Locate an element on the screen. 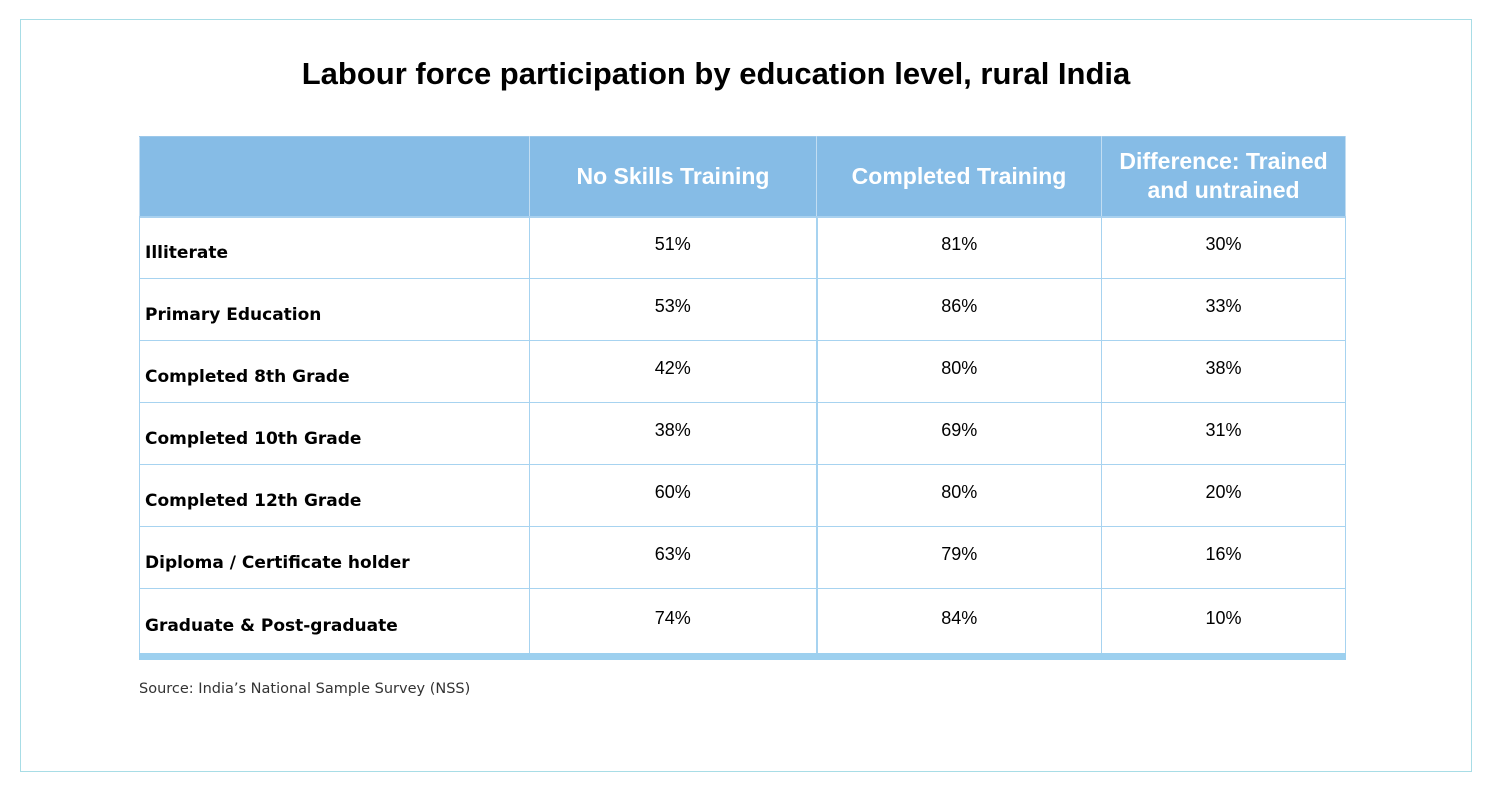 This screenshot has width=1491, height=792. row-label: Completed 8th Grade is located at coordinates (334, 371).